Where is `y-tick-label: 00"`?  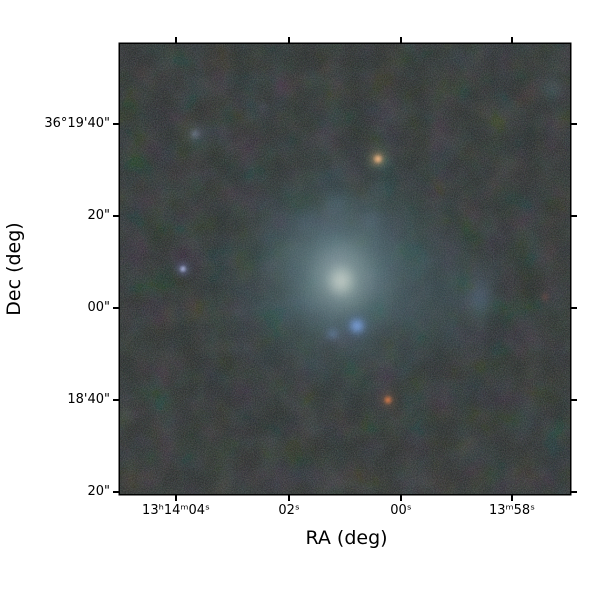 y-tick-label: 00" is located at coordinates (98, 307).